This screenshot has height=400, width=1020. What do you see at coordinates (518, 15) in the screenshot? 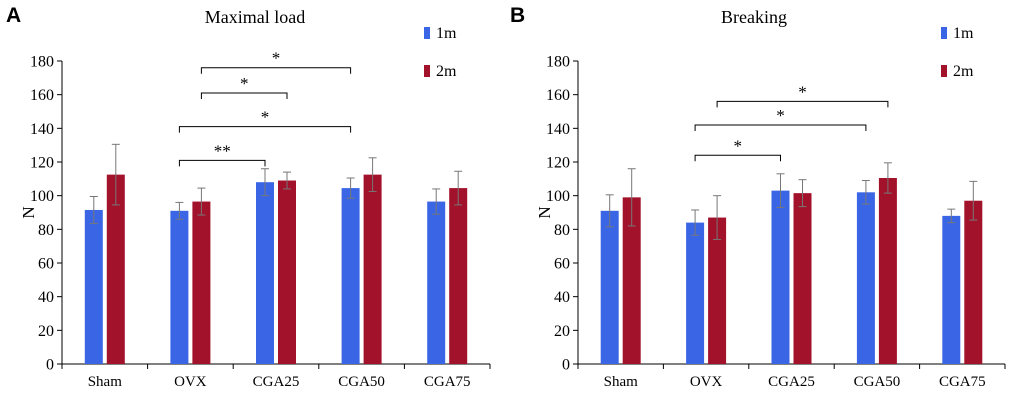
I see `panel-letter-b: B` at bounding box center [518, 15].